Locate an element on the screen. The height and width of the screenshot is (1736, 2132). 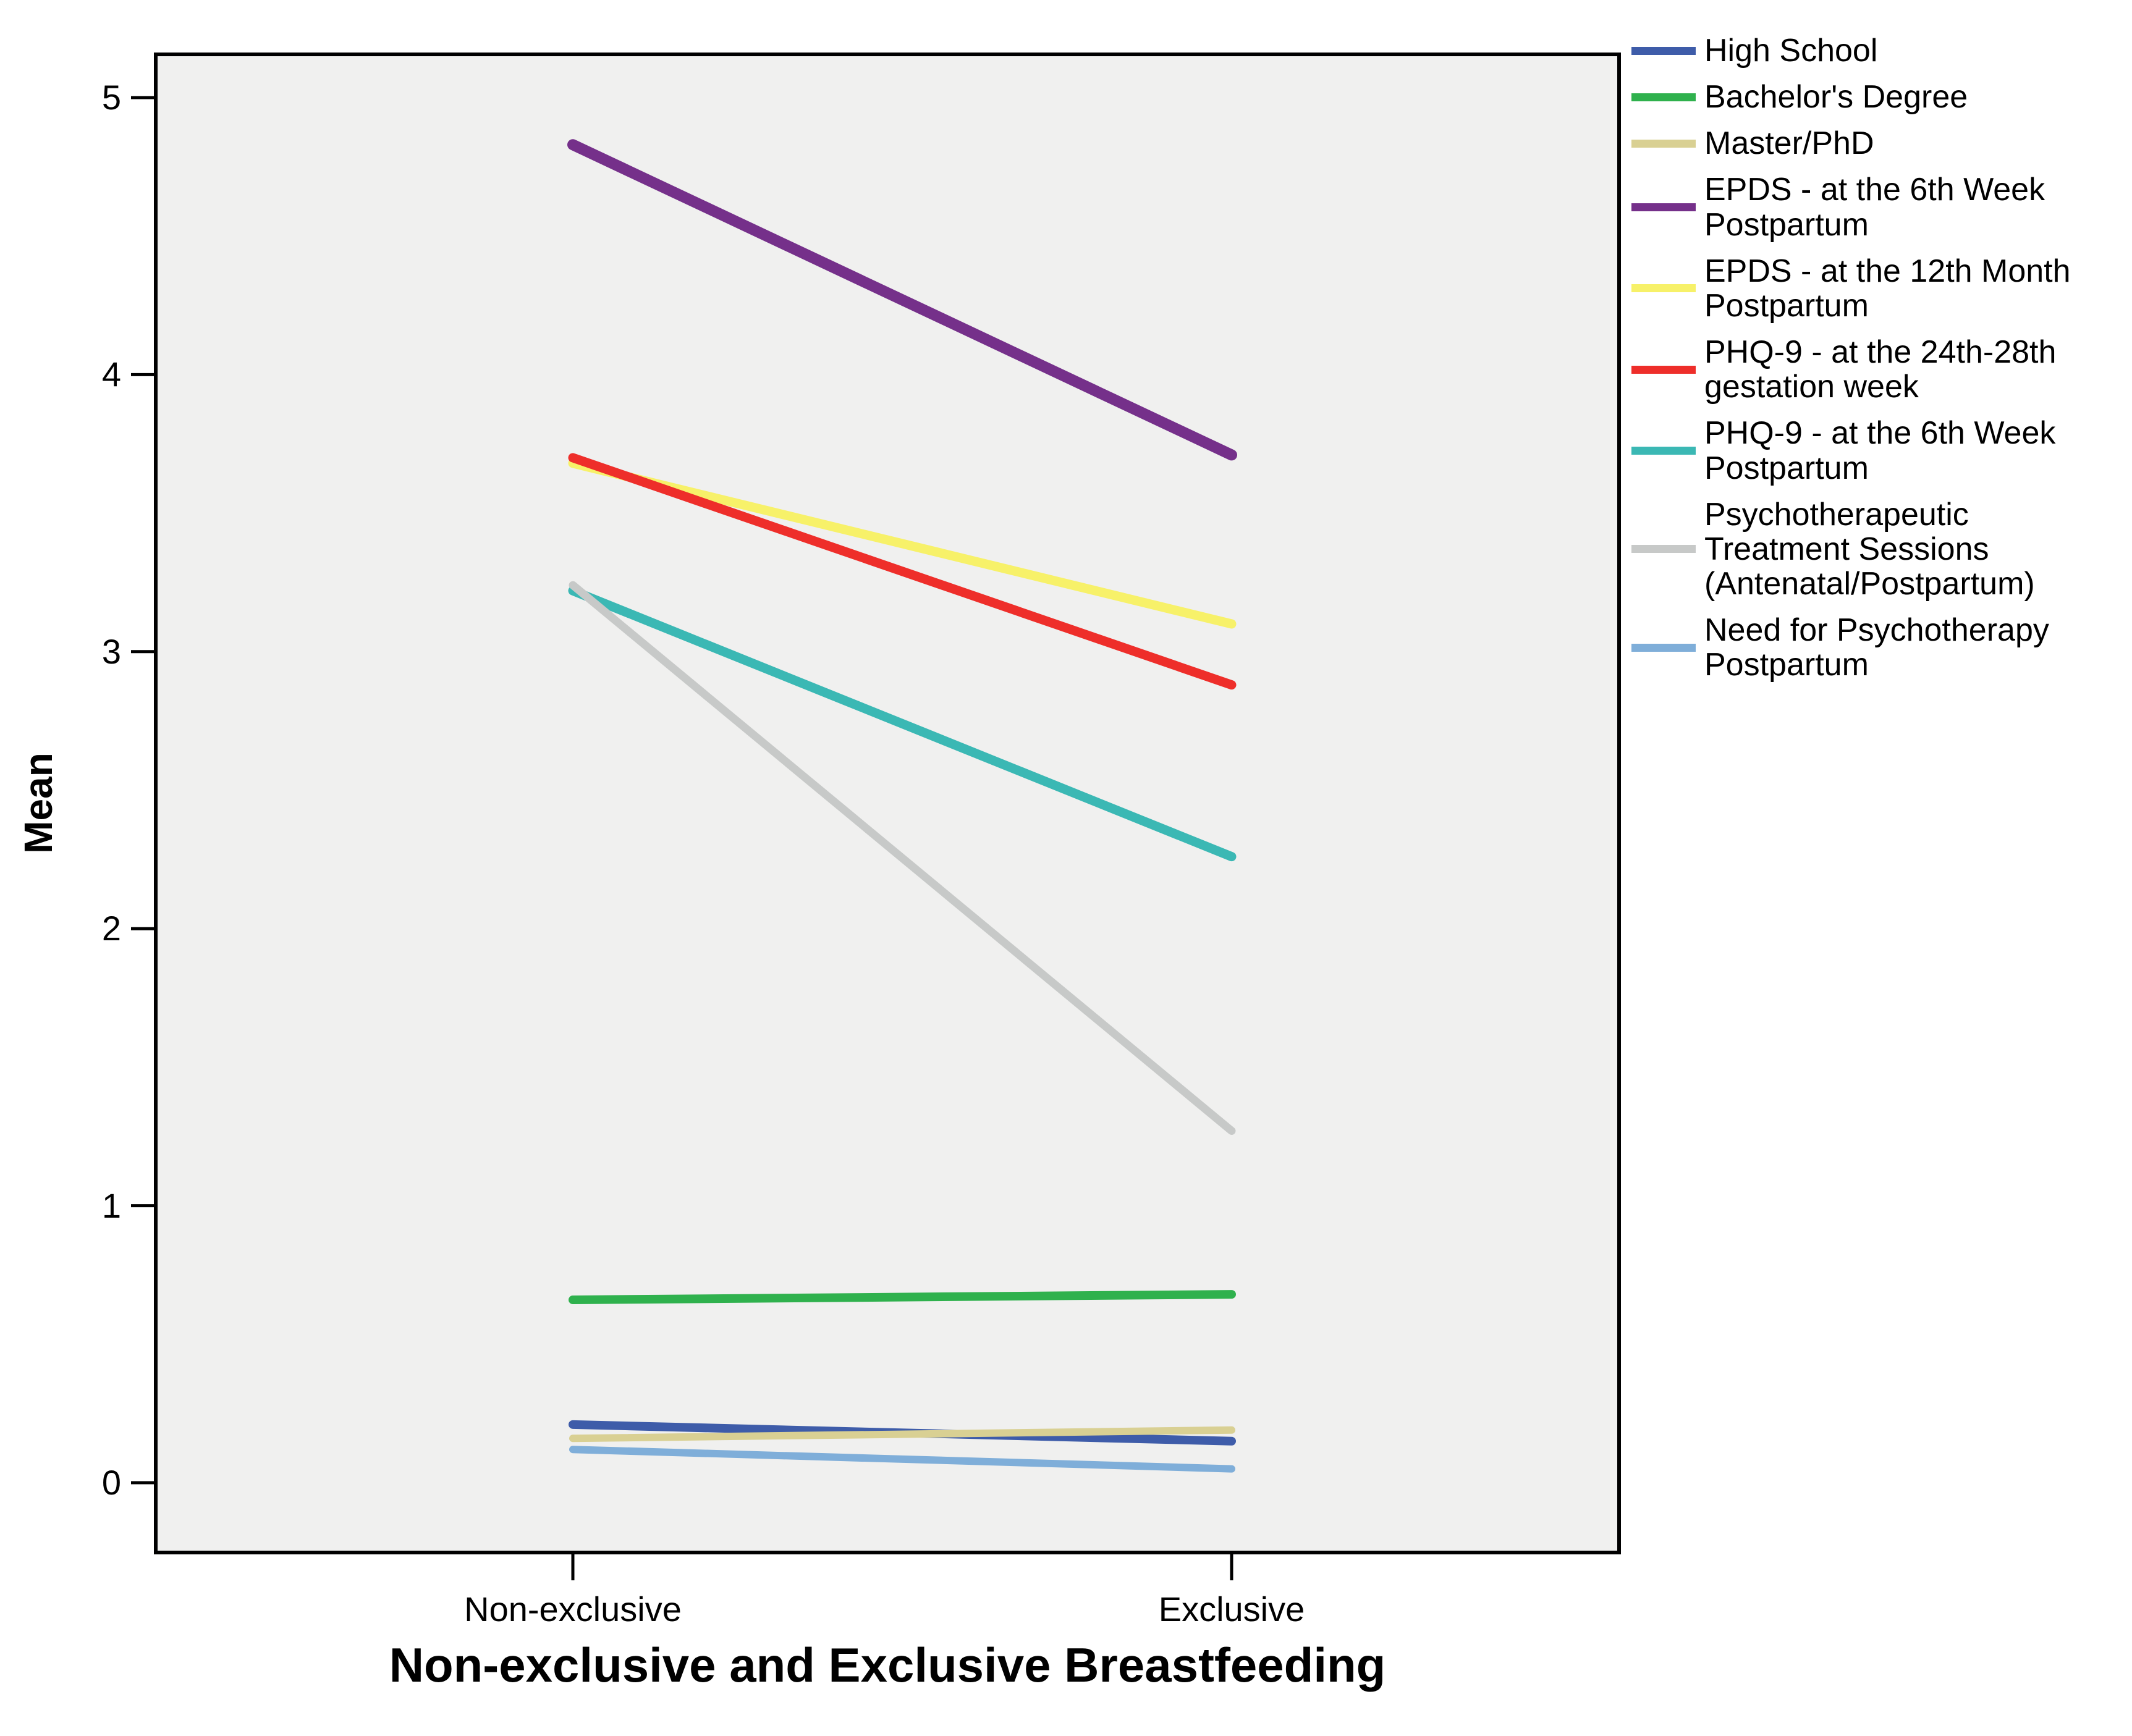
x-tick-label-non-exclusive: Non-exclusive is located at coordinates (573, 1609).